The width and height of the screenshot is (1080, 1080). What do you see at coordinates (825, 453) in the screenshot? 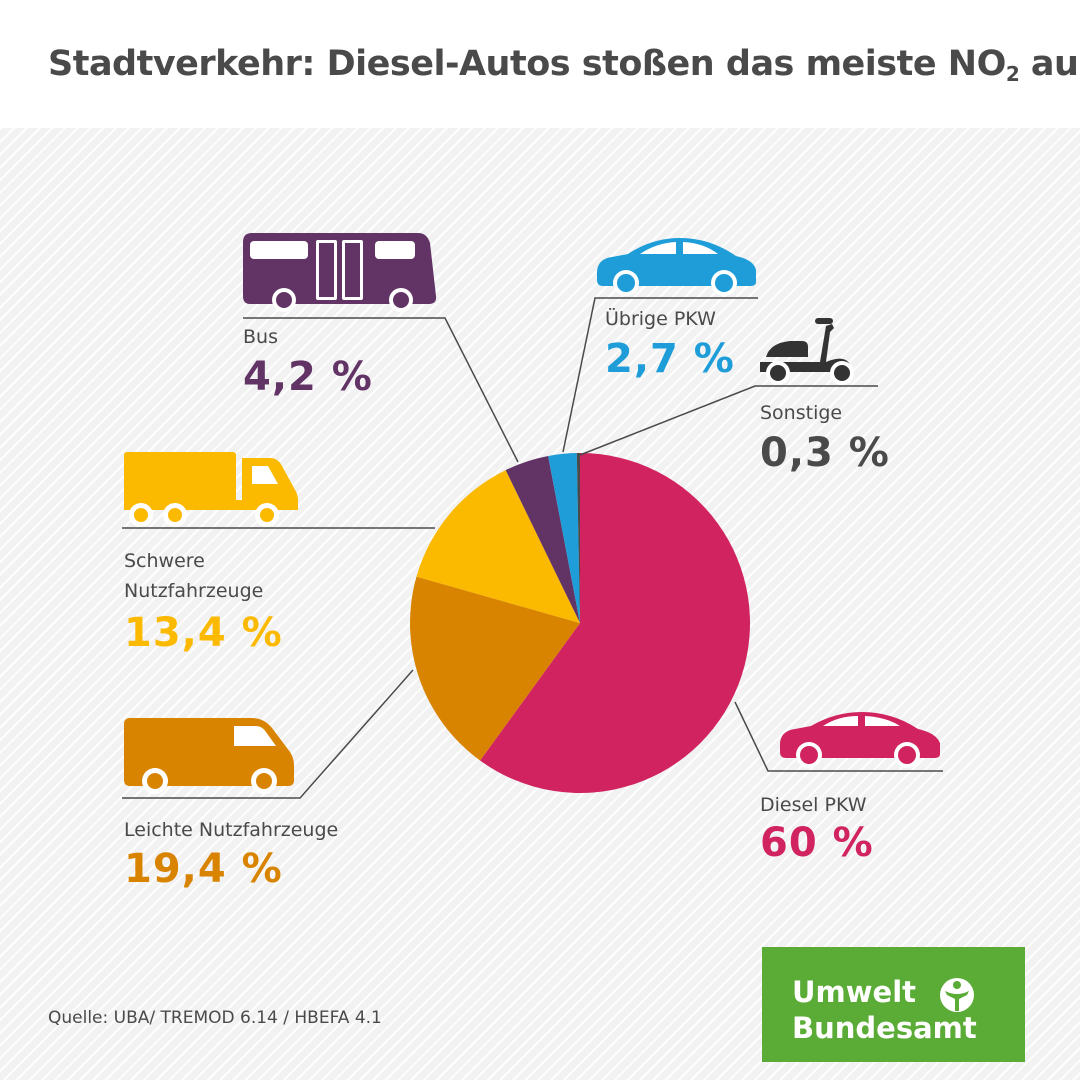
I see `value-sonstige: 0,3 %` at bounding box center [825, 453].